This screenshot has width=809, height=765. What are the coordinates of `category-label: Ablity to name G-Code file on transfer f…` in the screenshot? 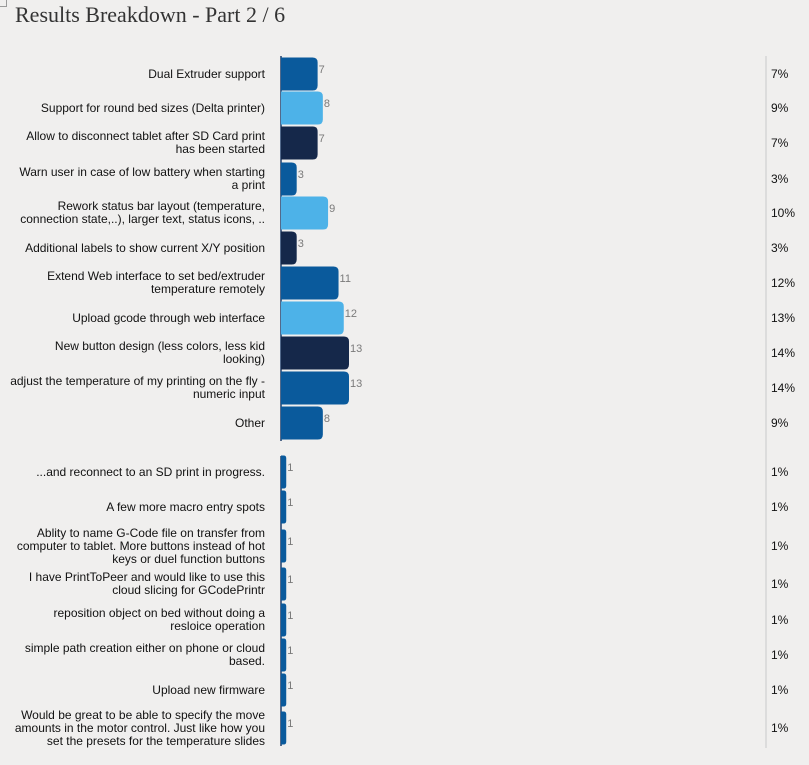 It's located at (140, 545).